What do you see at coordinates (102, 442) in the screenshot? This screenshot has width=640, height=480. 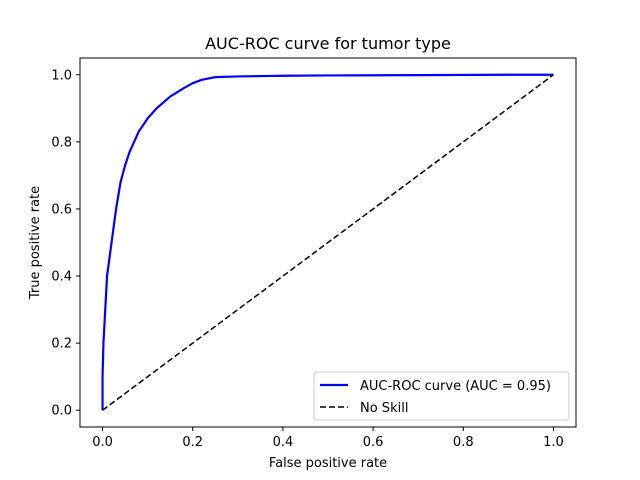 I see `x-tick-label: 0.0` at bounding box center [102, 442].